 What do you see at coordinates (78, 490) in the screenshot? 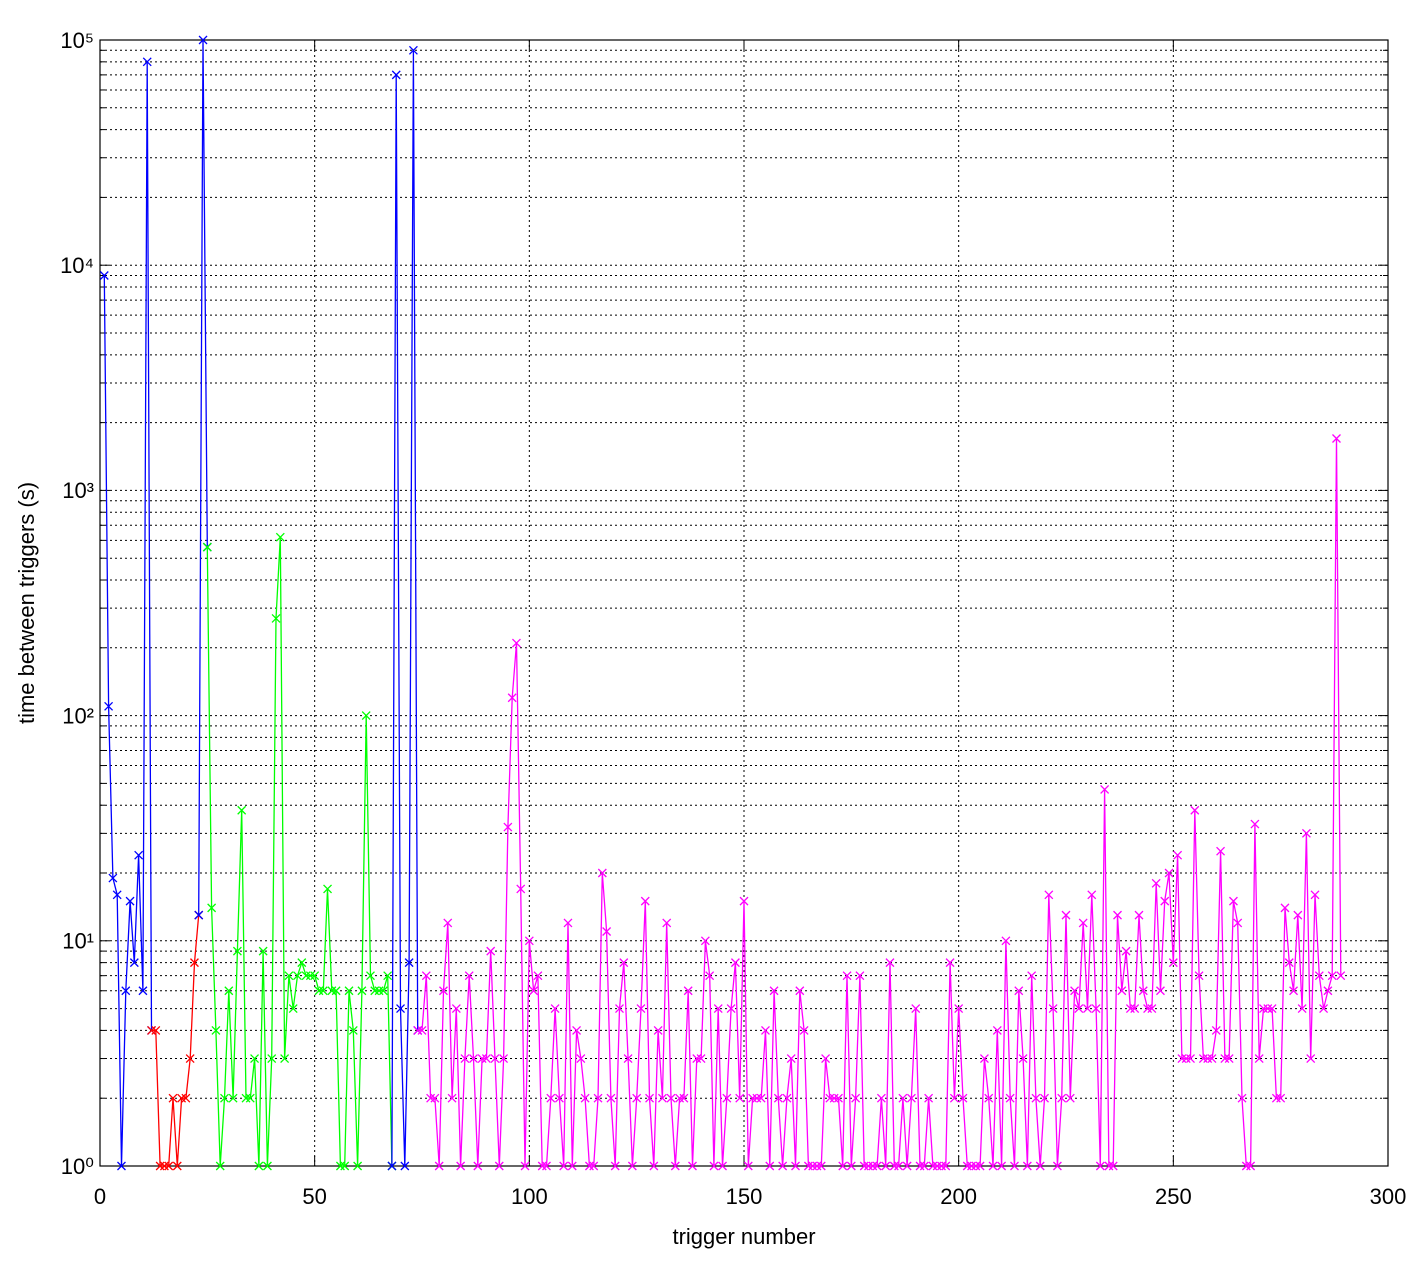
I see `y-tick-label: 10³` at bounding box center [78, 490].